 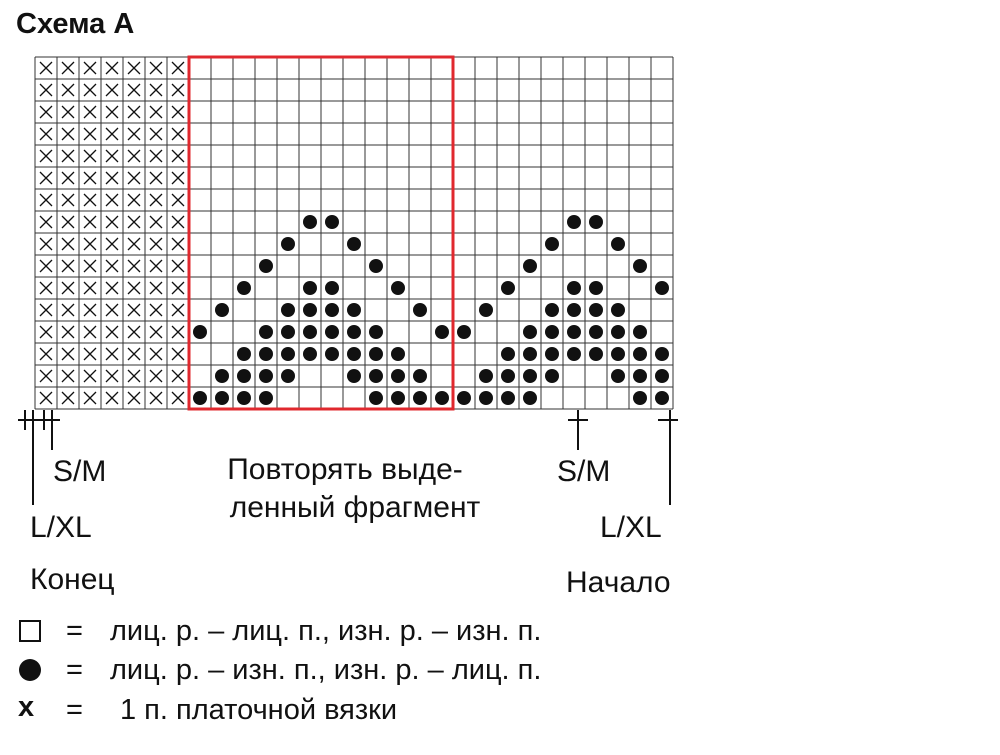 I want to click on legend-eq: =, so click(x=74, y=631).